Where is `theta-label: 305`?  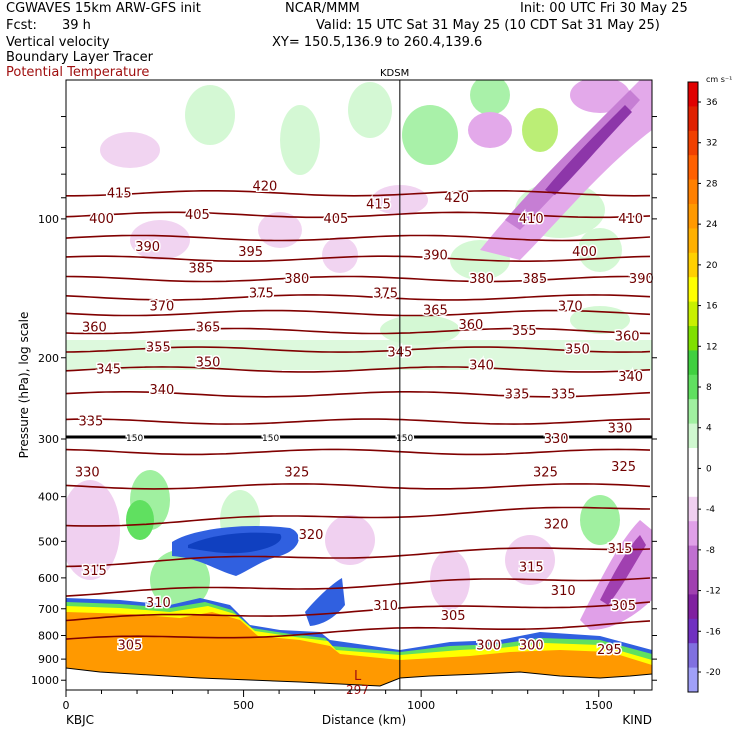 theta-label: 305 is located at coordinates (623, 606).